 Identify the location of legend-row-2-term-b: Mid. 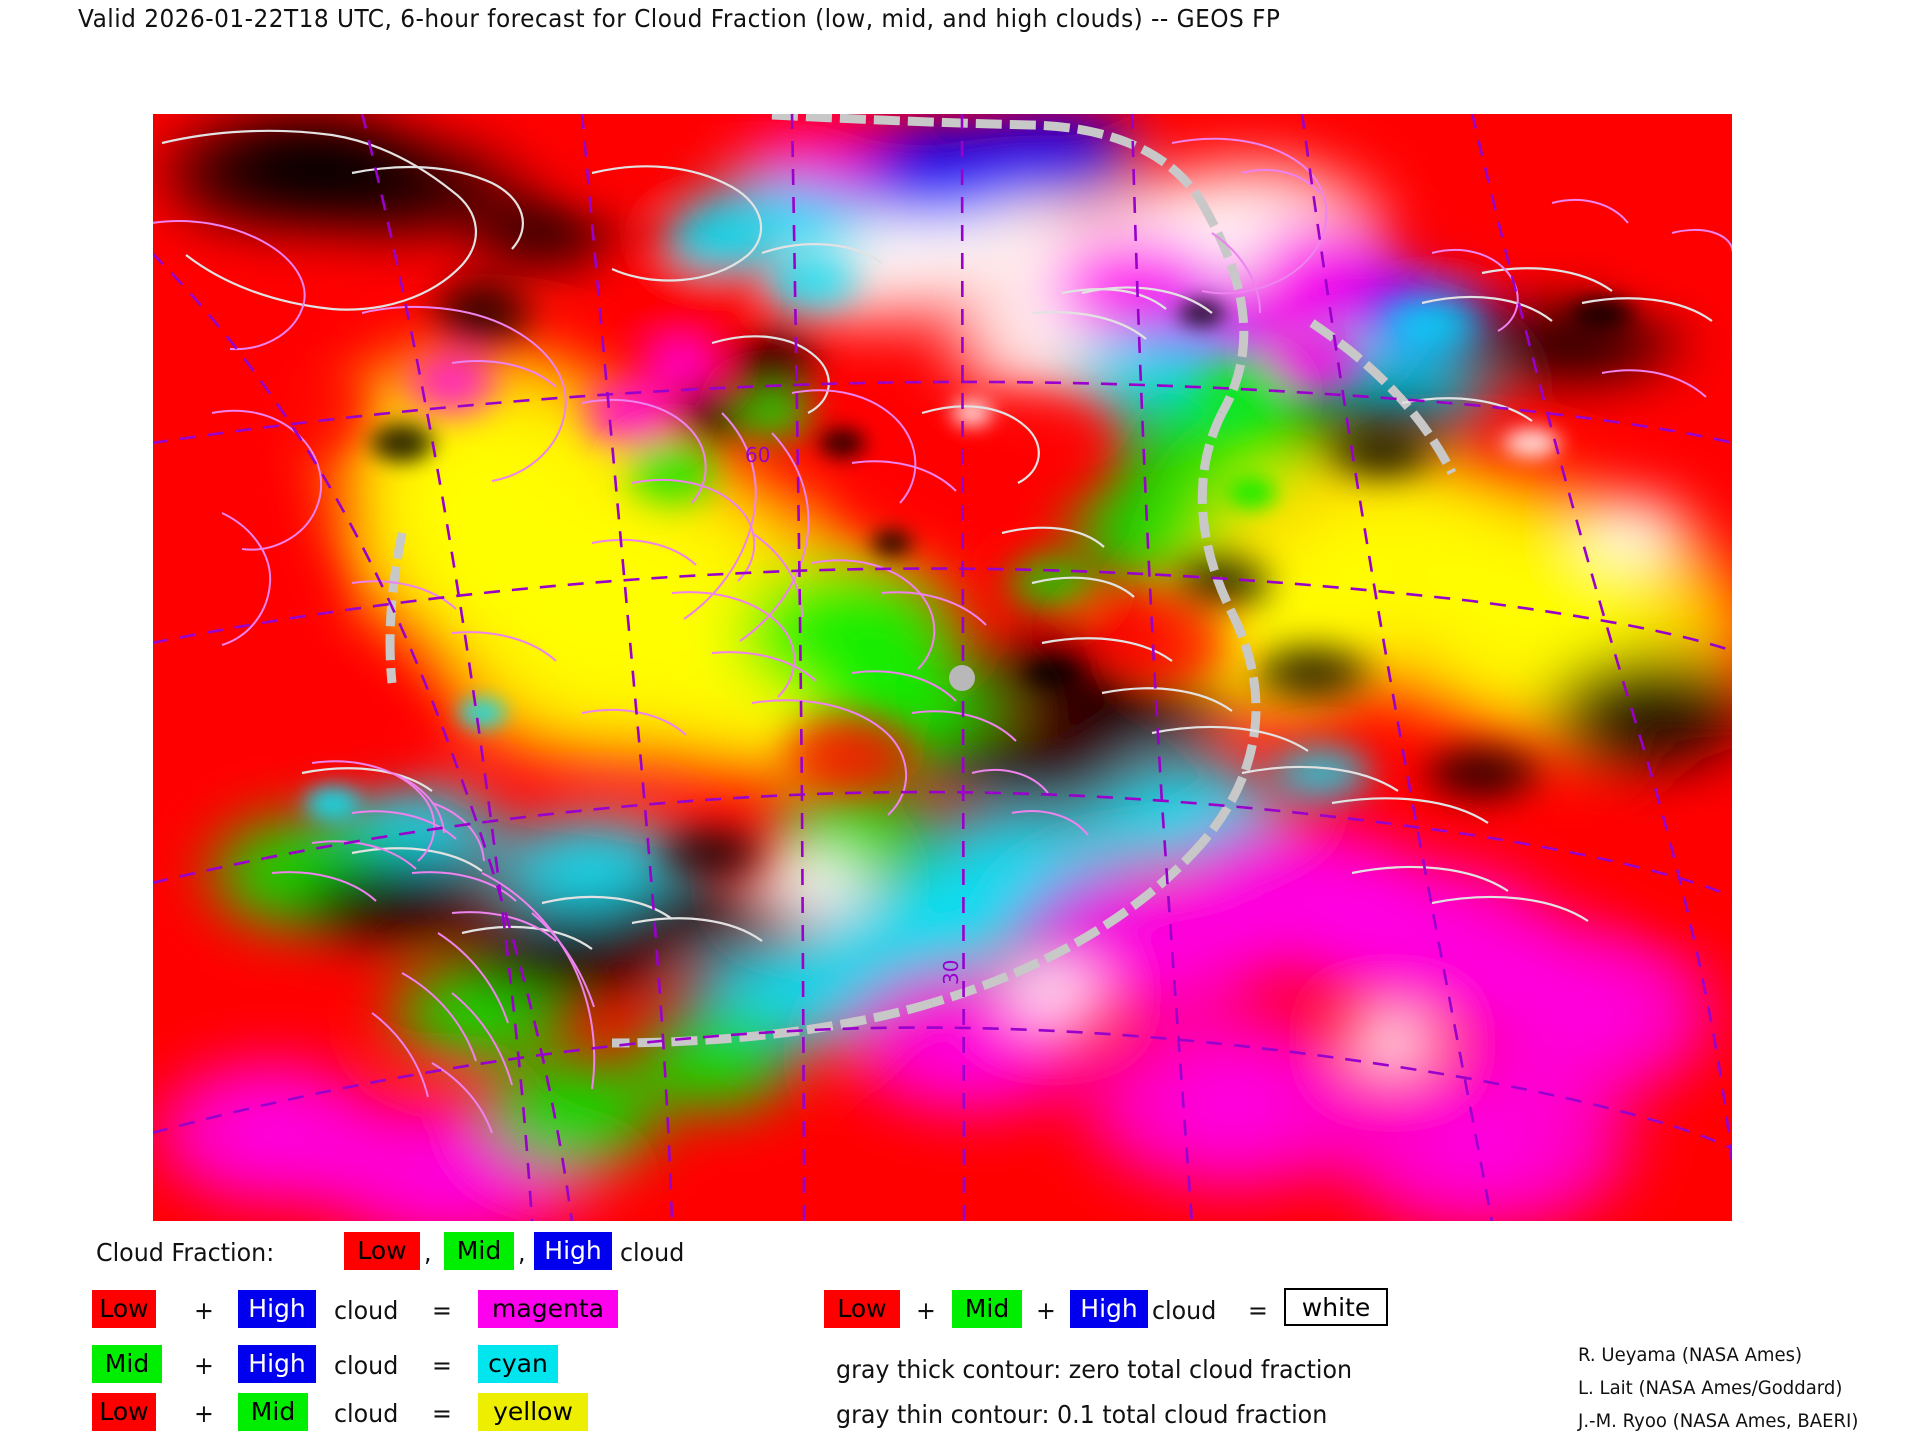
(273, 1412).